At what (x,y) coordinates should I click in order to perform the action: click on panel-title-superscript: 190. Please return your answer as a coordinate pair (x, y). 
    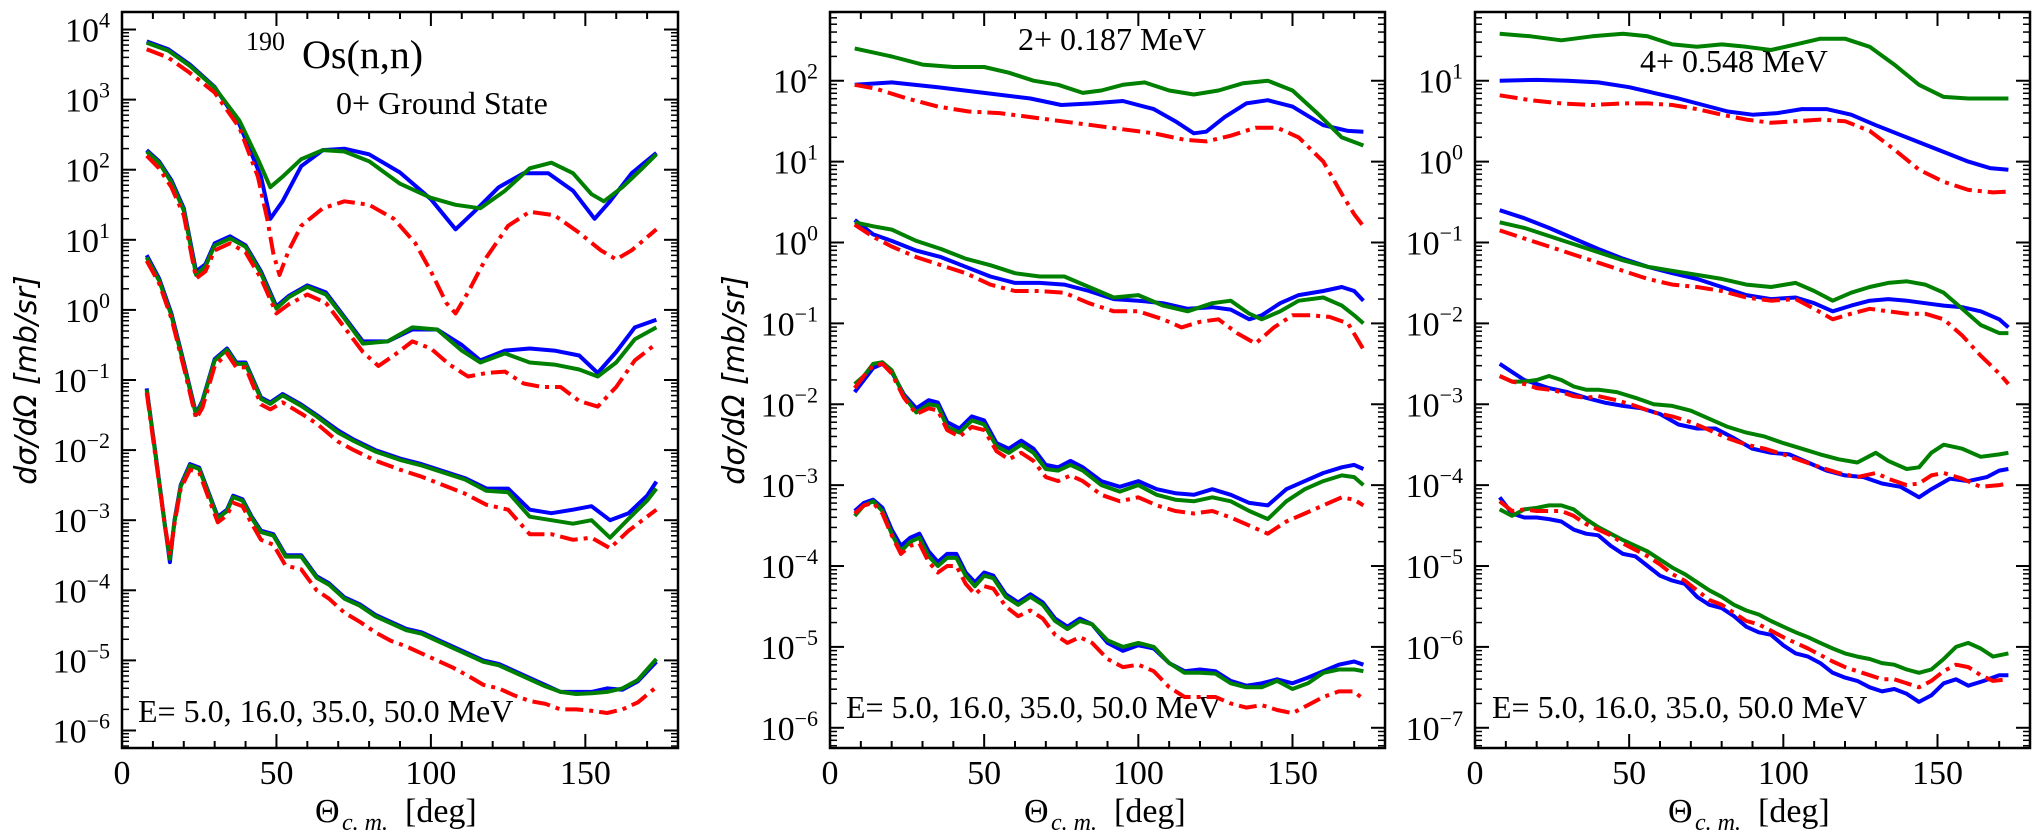
    Looking at the image, I should click on (265, 41).